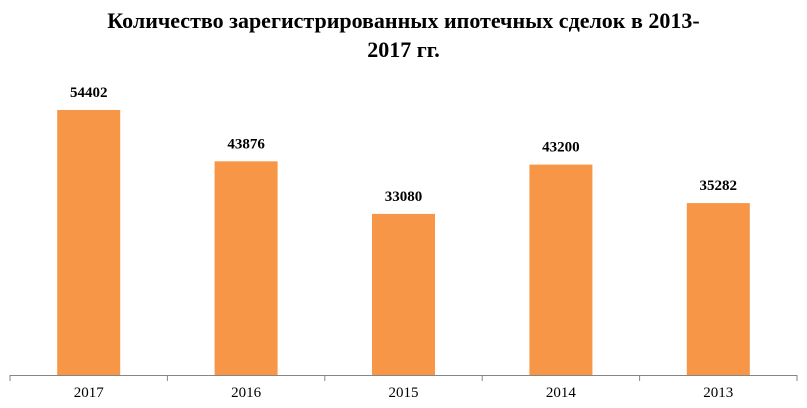 The image size is (807, 408). Describe the element at coordinates (403, 49) in the screenshot. I see `chart-title-line-2: 2017 гг.` at that location.